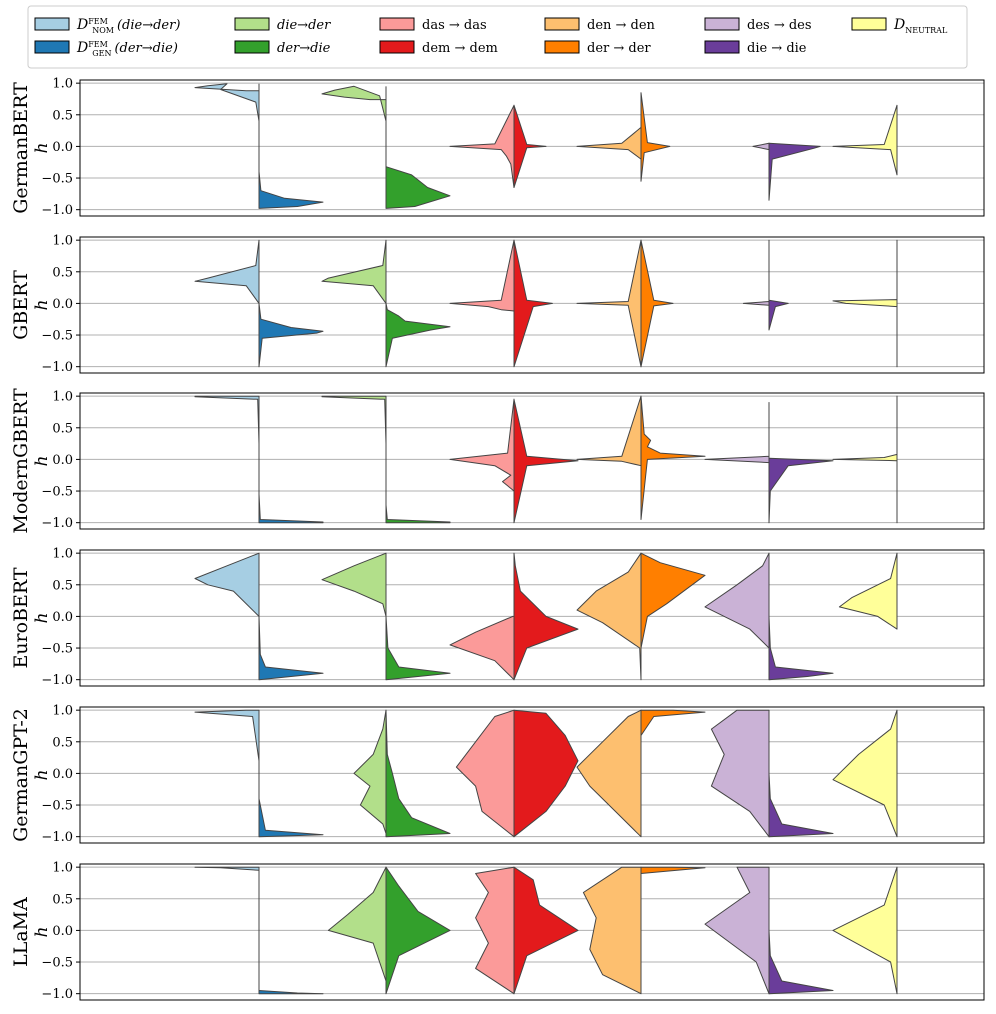  I want to click on panel-germanbert: 1.0 0.5 0.0 −0.5 −1.0 GermanBERT h, so click(497, 147).